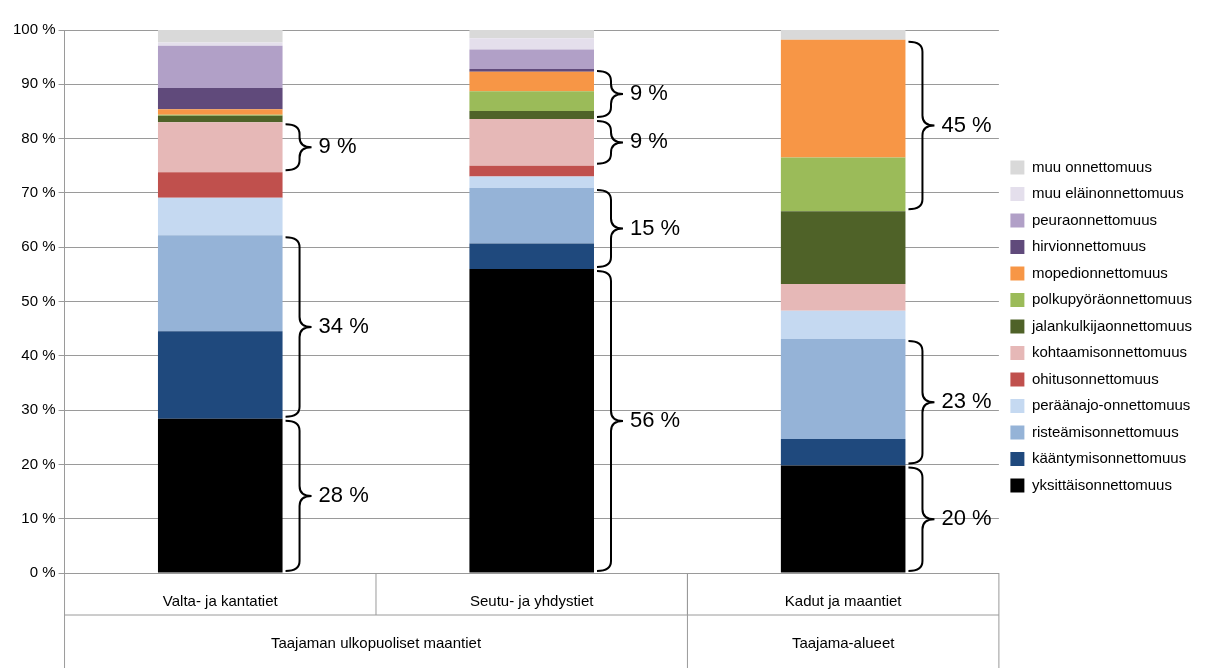 The image size is (1207, 668). What do you see at coordinates (843, 601) in the screenshot?
I see `x-tick-label: Kadut ja maantiet` at bounding box center [843, 601].